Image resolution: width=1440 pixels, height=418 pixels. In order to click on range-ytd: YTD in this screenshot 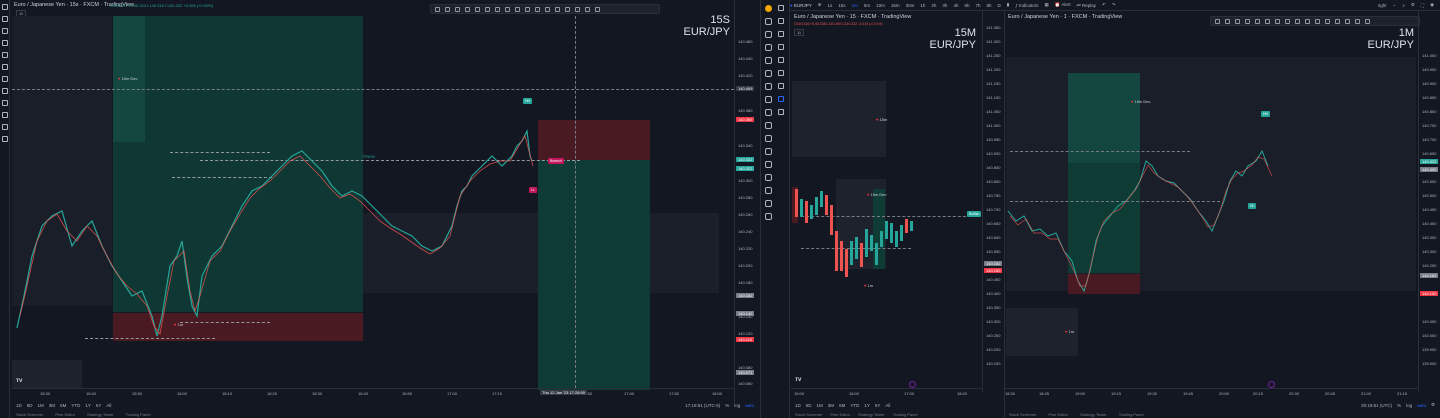, I will do `click(855, 405)`.